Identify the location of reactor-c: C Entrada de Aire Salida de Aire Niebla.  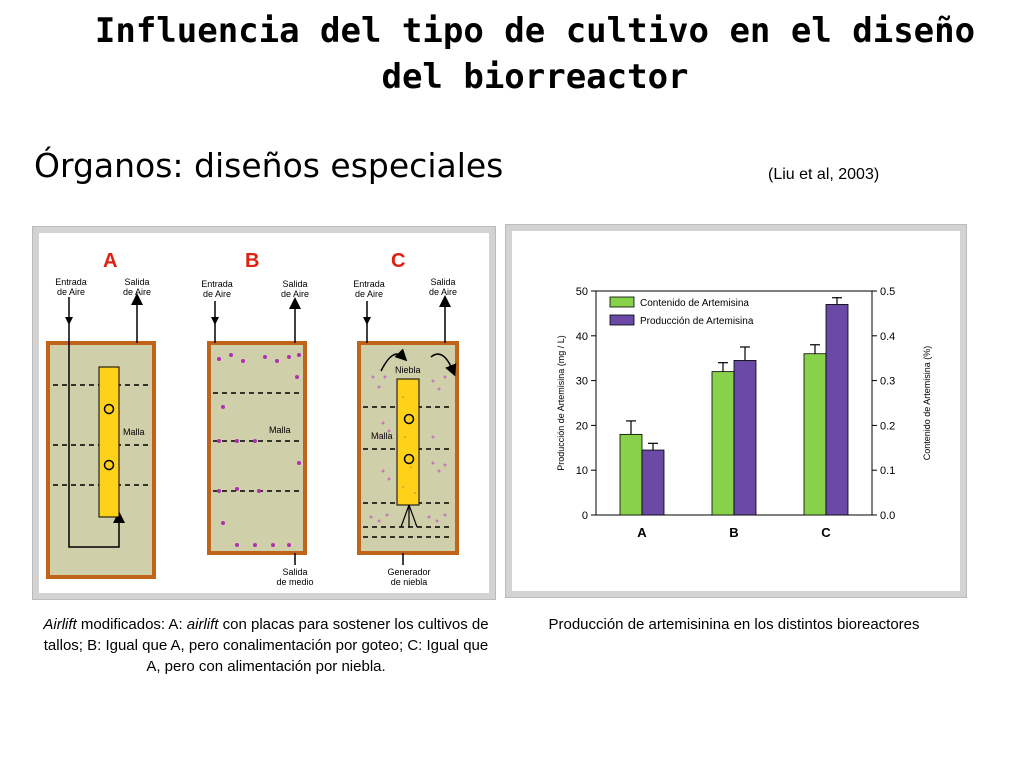
(406, 418).